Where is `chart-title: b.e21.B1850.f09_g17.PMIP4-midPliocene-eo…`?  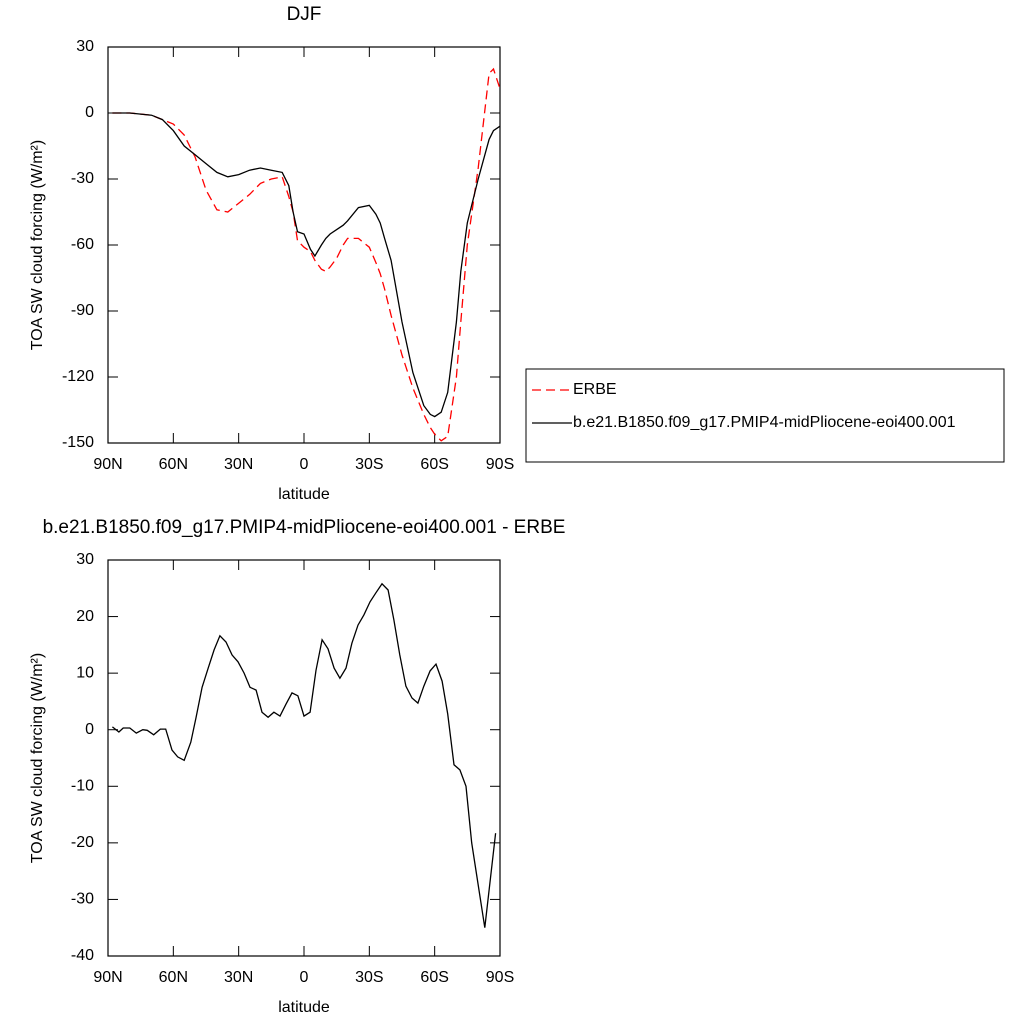 chart-title: b.e21.B1850.f09_g17.PMIP4-midPliocene-eo… is located at coordinates (304, 527).